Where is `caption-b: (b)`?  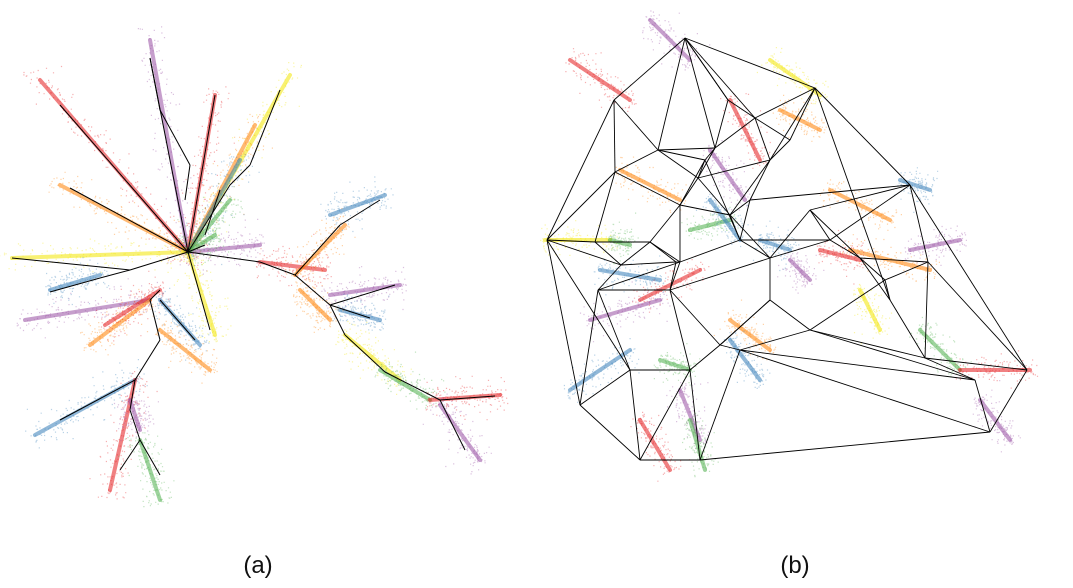
caption-b: (b) is located at coordinates (795, 565).